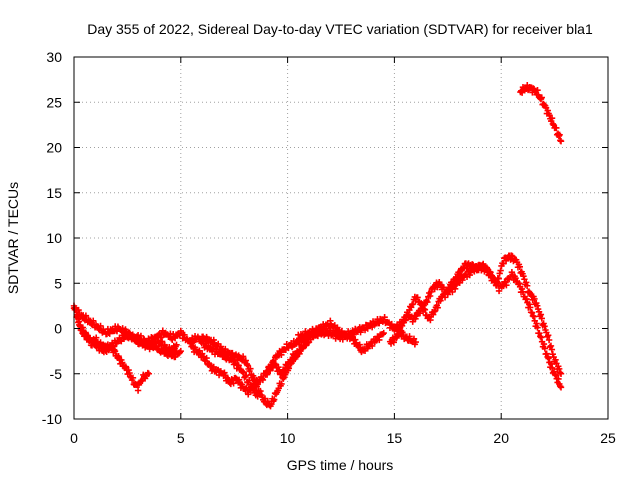 The image size is (640, 480). Describe the element at coordinates (54, 57) in the screenshot. I see `y-tick-label: 30` at that location.